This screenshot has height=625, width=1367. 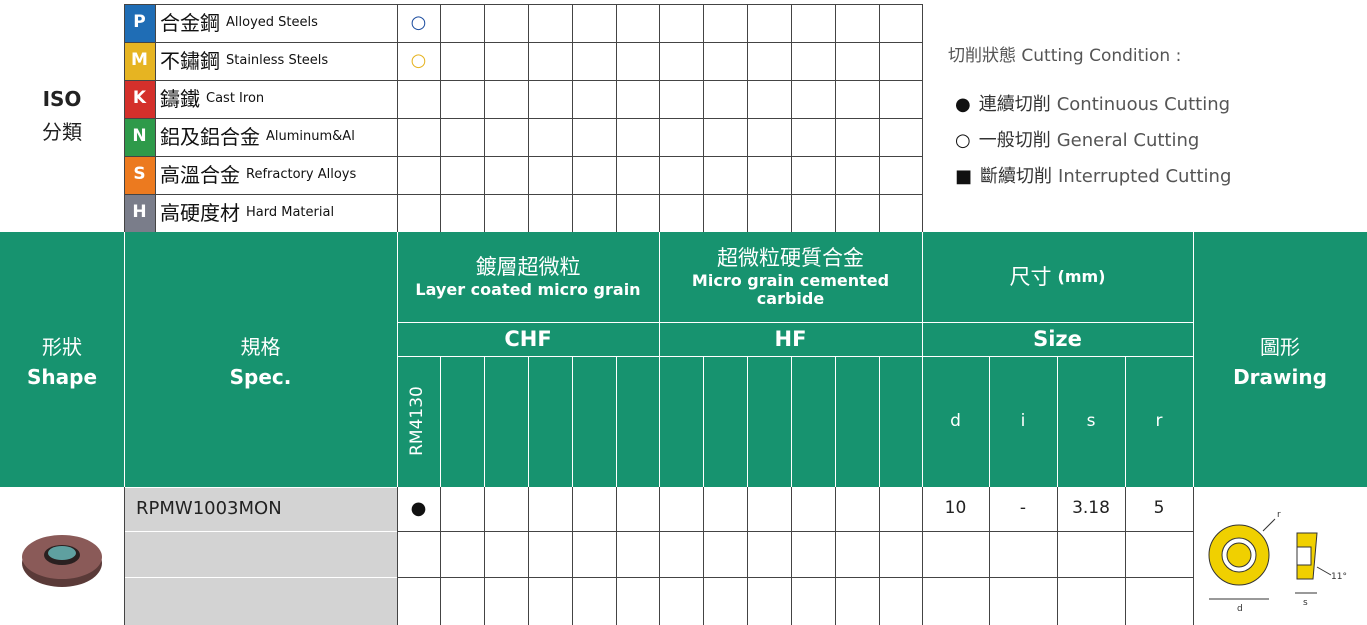 What do you see at coordinates (963, 104) in the screenshot?
I see `legend-symbol: ●` at bounding box center [963, 104].